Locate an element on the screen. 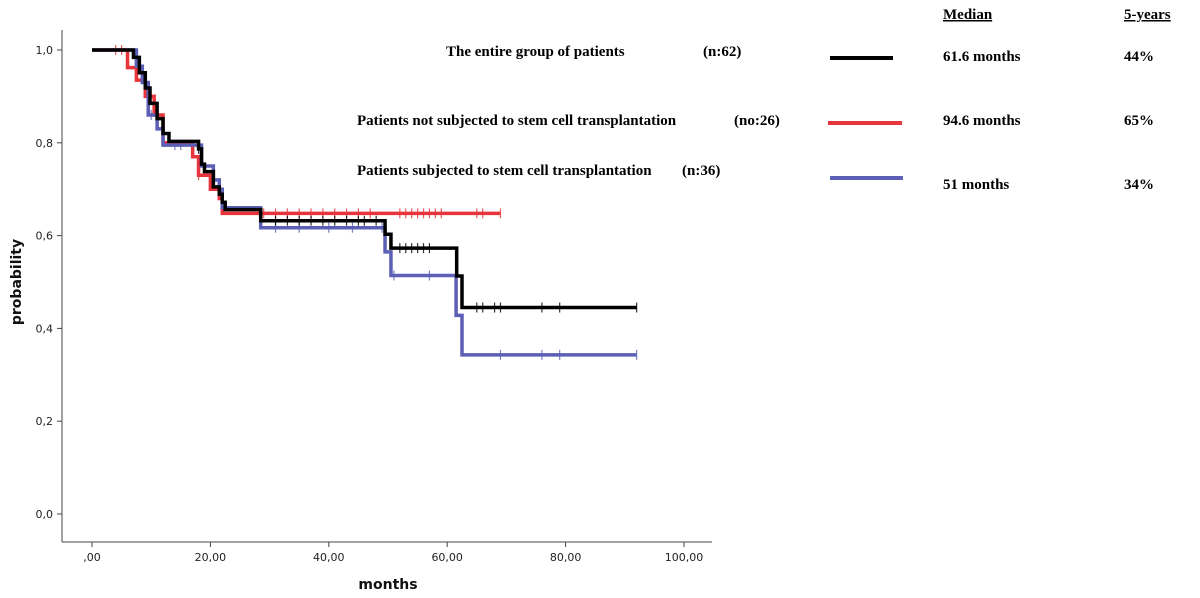  x-tick-label: 100,00 is located at coordinates (684, 557).